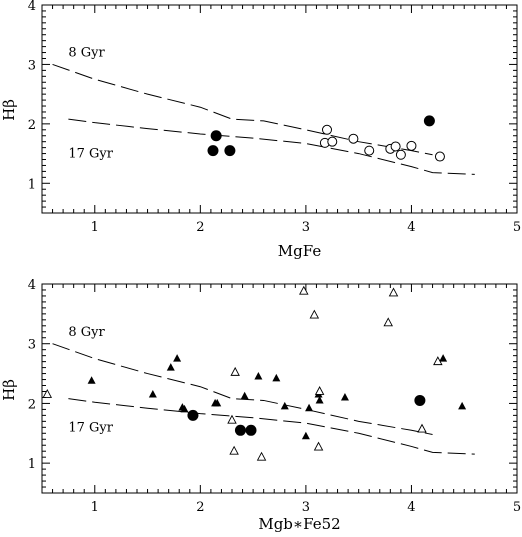 This screenshot has height=537, width=522. What do you see at coordinates (326, 138) in the screenshot?
I see `data-markers` at bounding box center [326, 138].